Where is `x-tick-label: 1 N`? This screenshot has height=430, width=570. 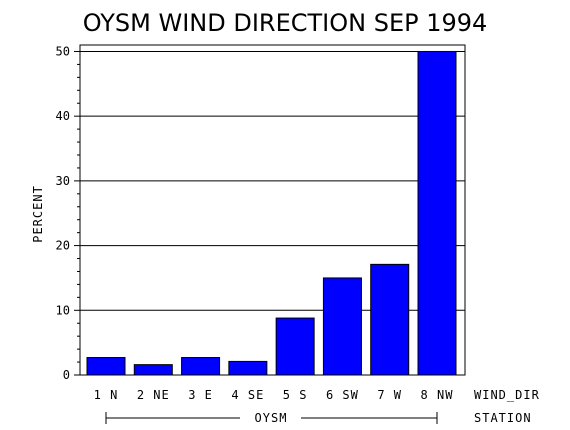
x-tick-label: 1 N is located at coordinates (106, 395).